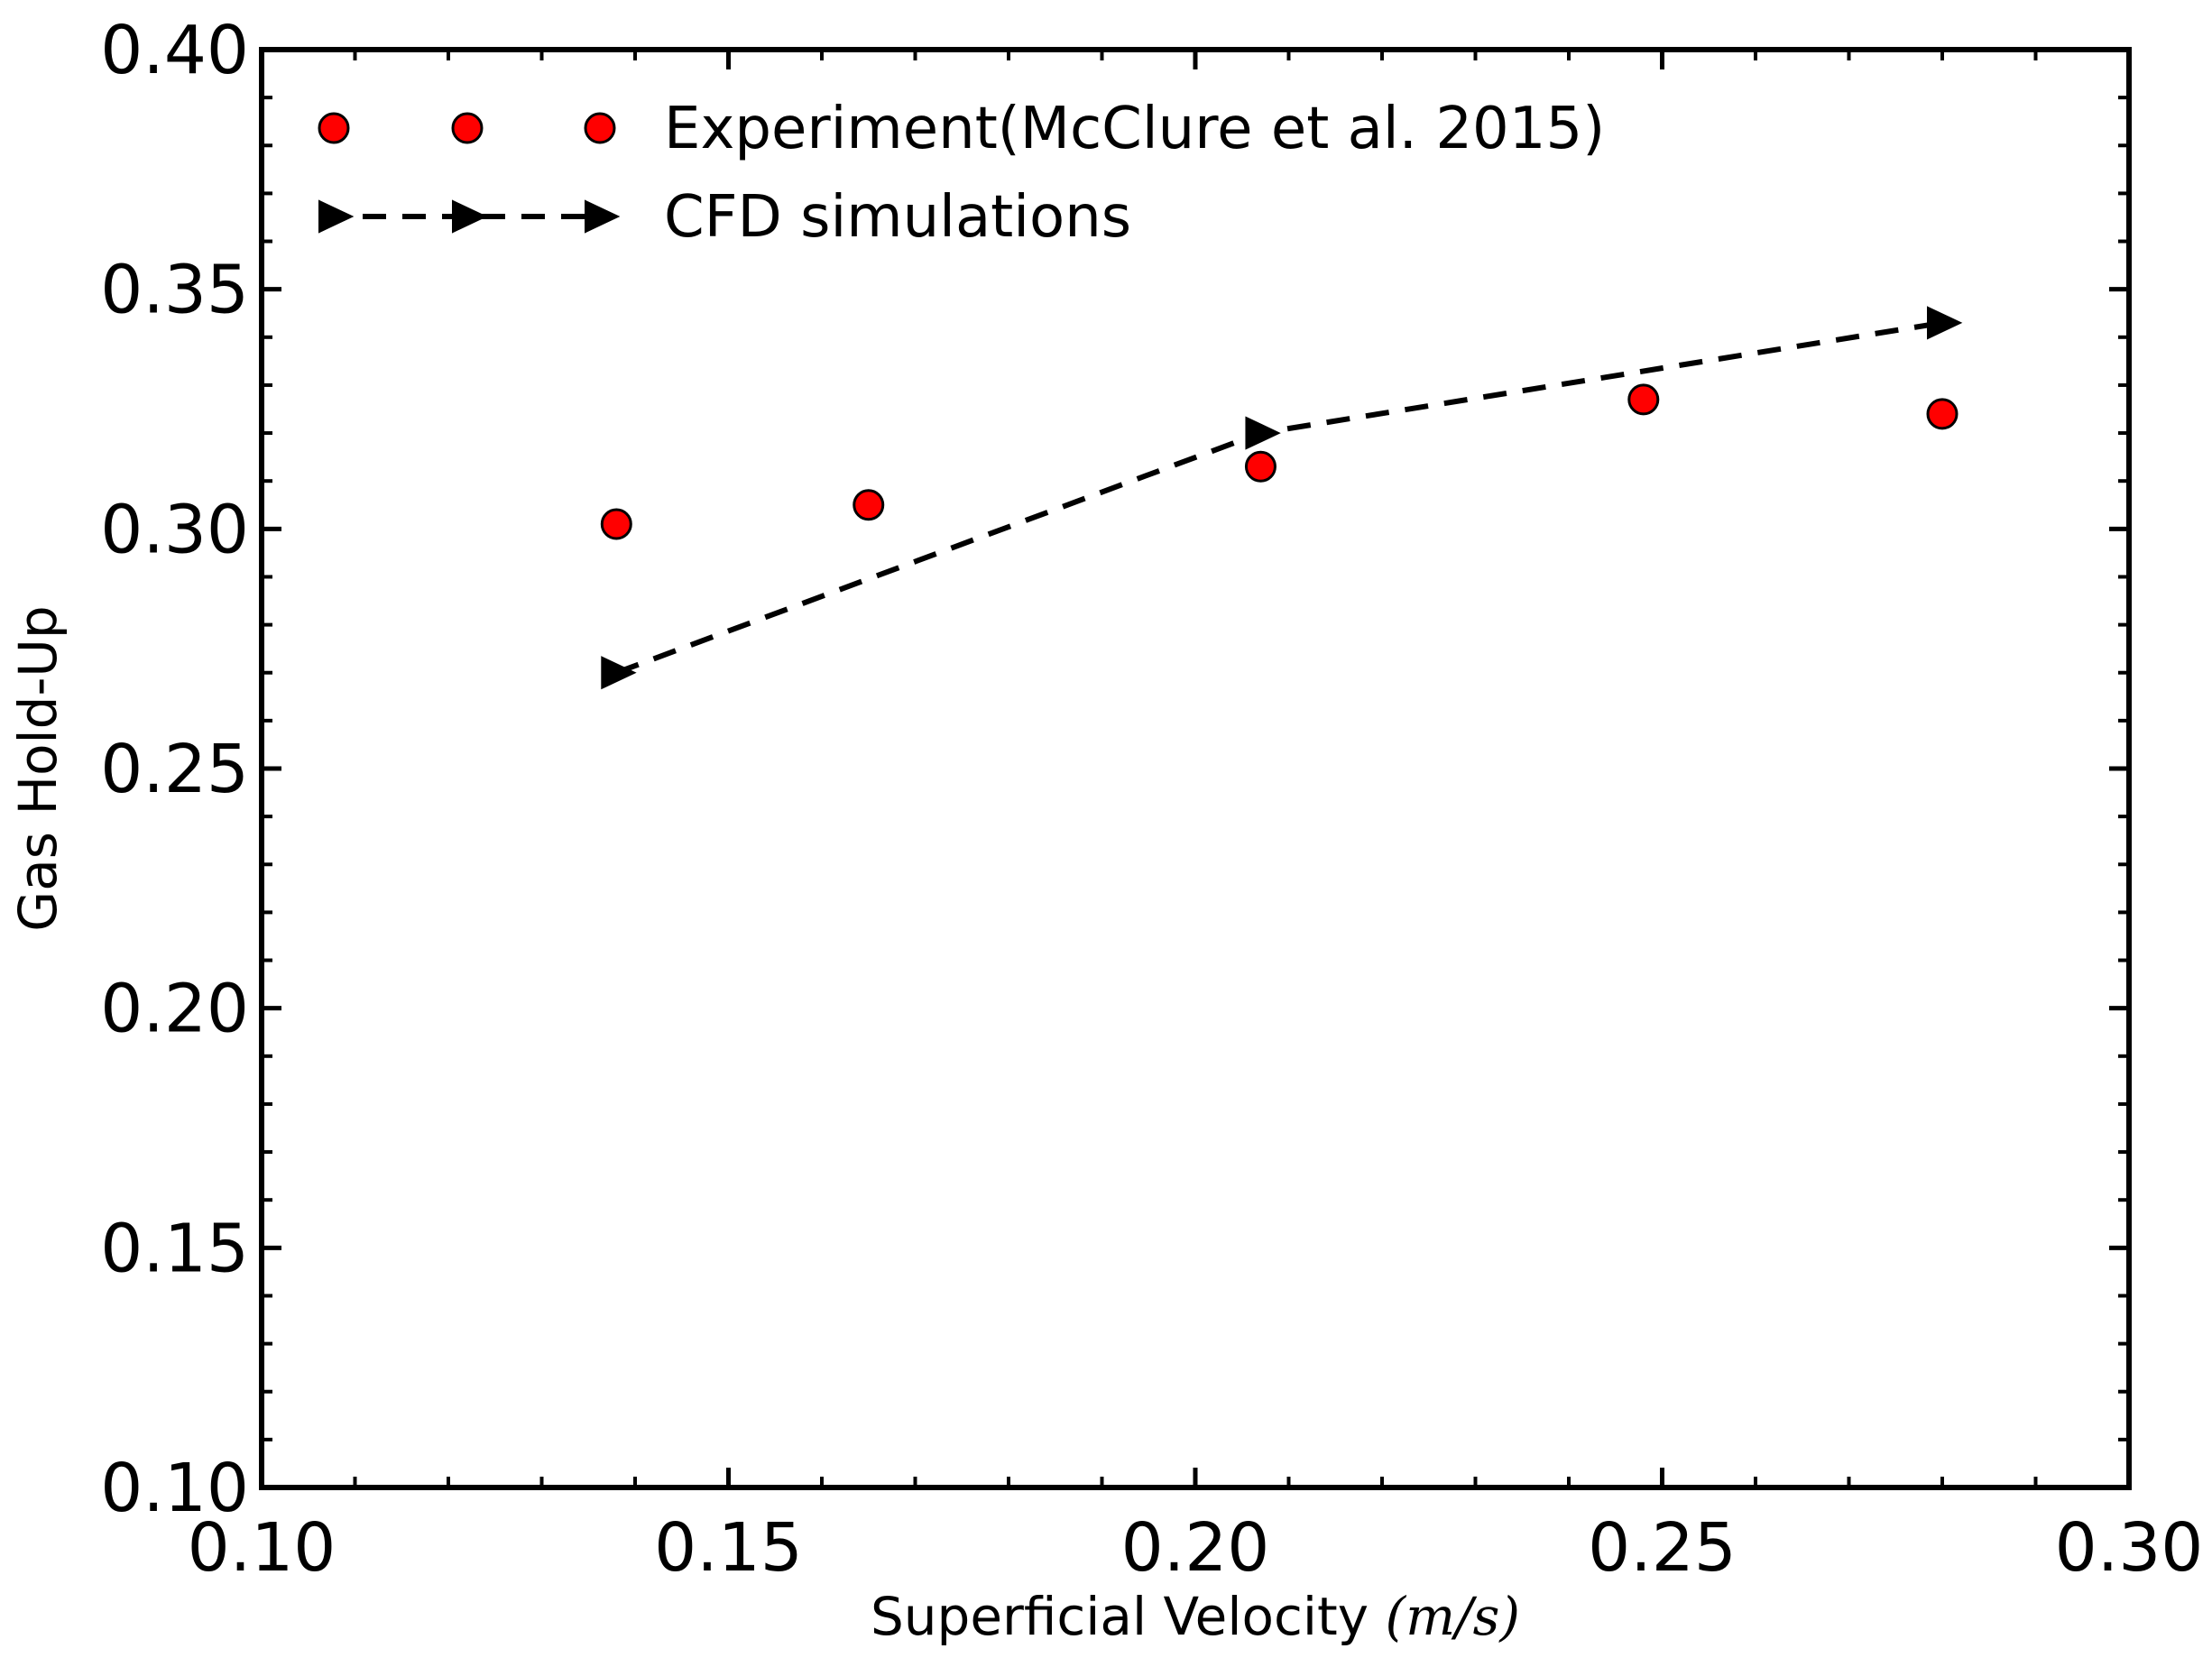  What do you see at coordinates (2129, 1548) in the screenshot?
I see `x-tick-label: 0.30` at bounding box center [2129, 1548].